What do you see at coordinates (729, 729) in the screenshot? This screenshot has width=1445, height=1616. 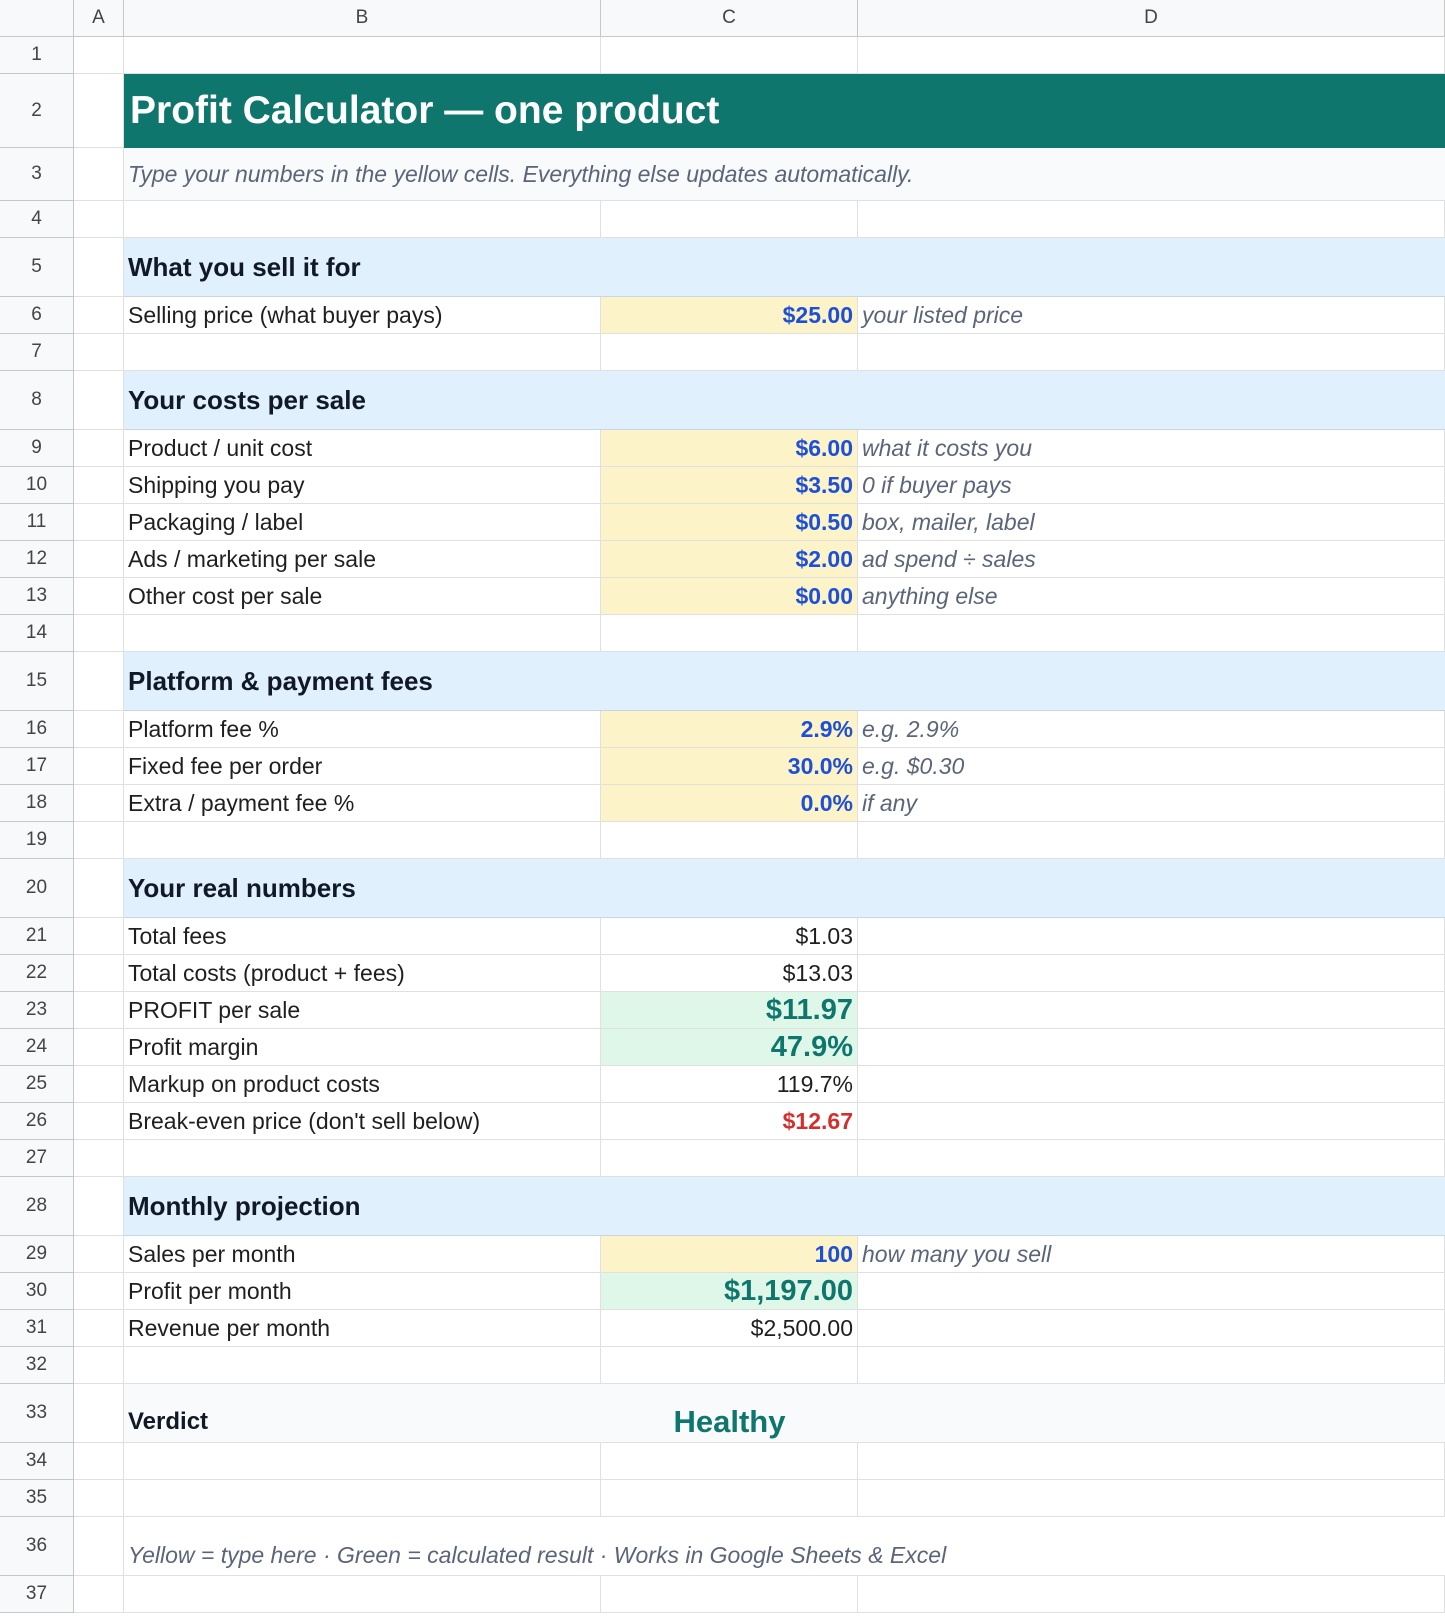 I see `fee-input: 2.9%` at bounding box center [729, 729].